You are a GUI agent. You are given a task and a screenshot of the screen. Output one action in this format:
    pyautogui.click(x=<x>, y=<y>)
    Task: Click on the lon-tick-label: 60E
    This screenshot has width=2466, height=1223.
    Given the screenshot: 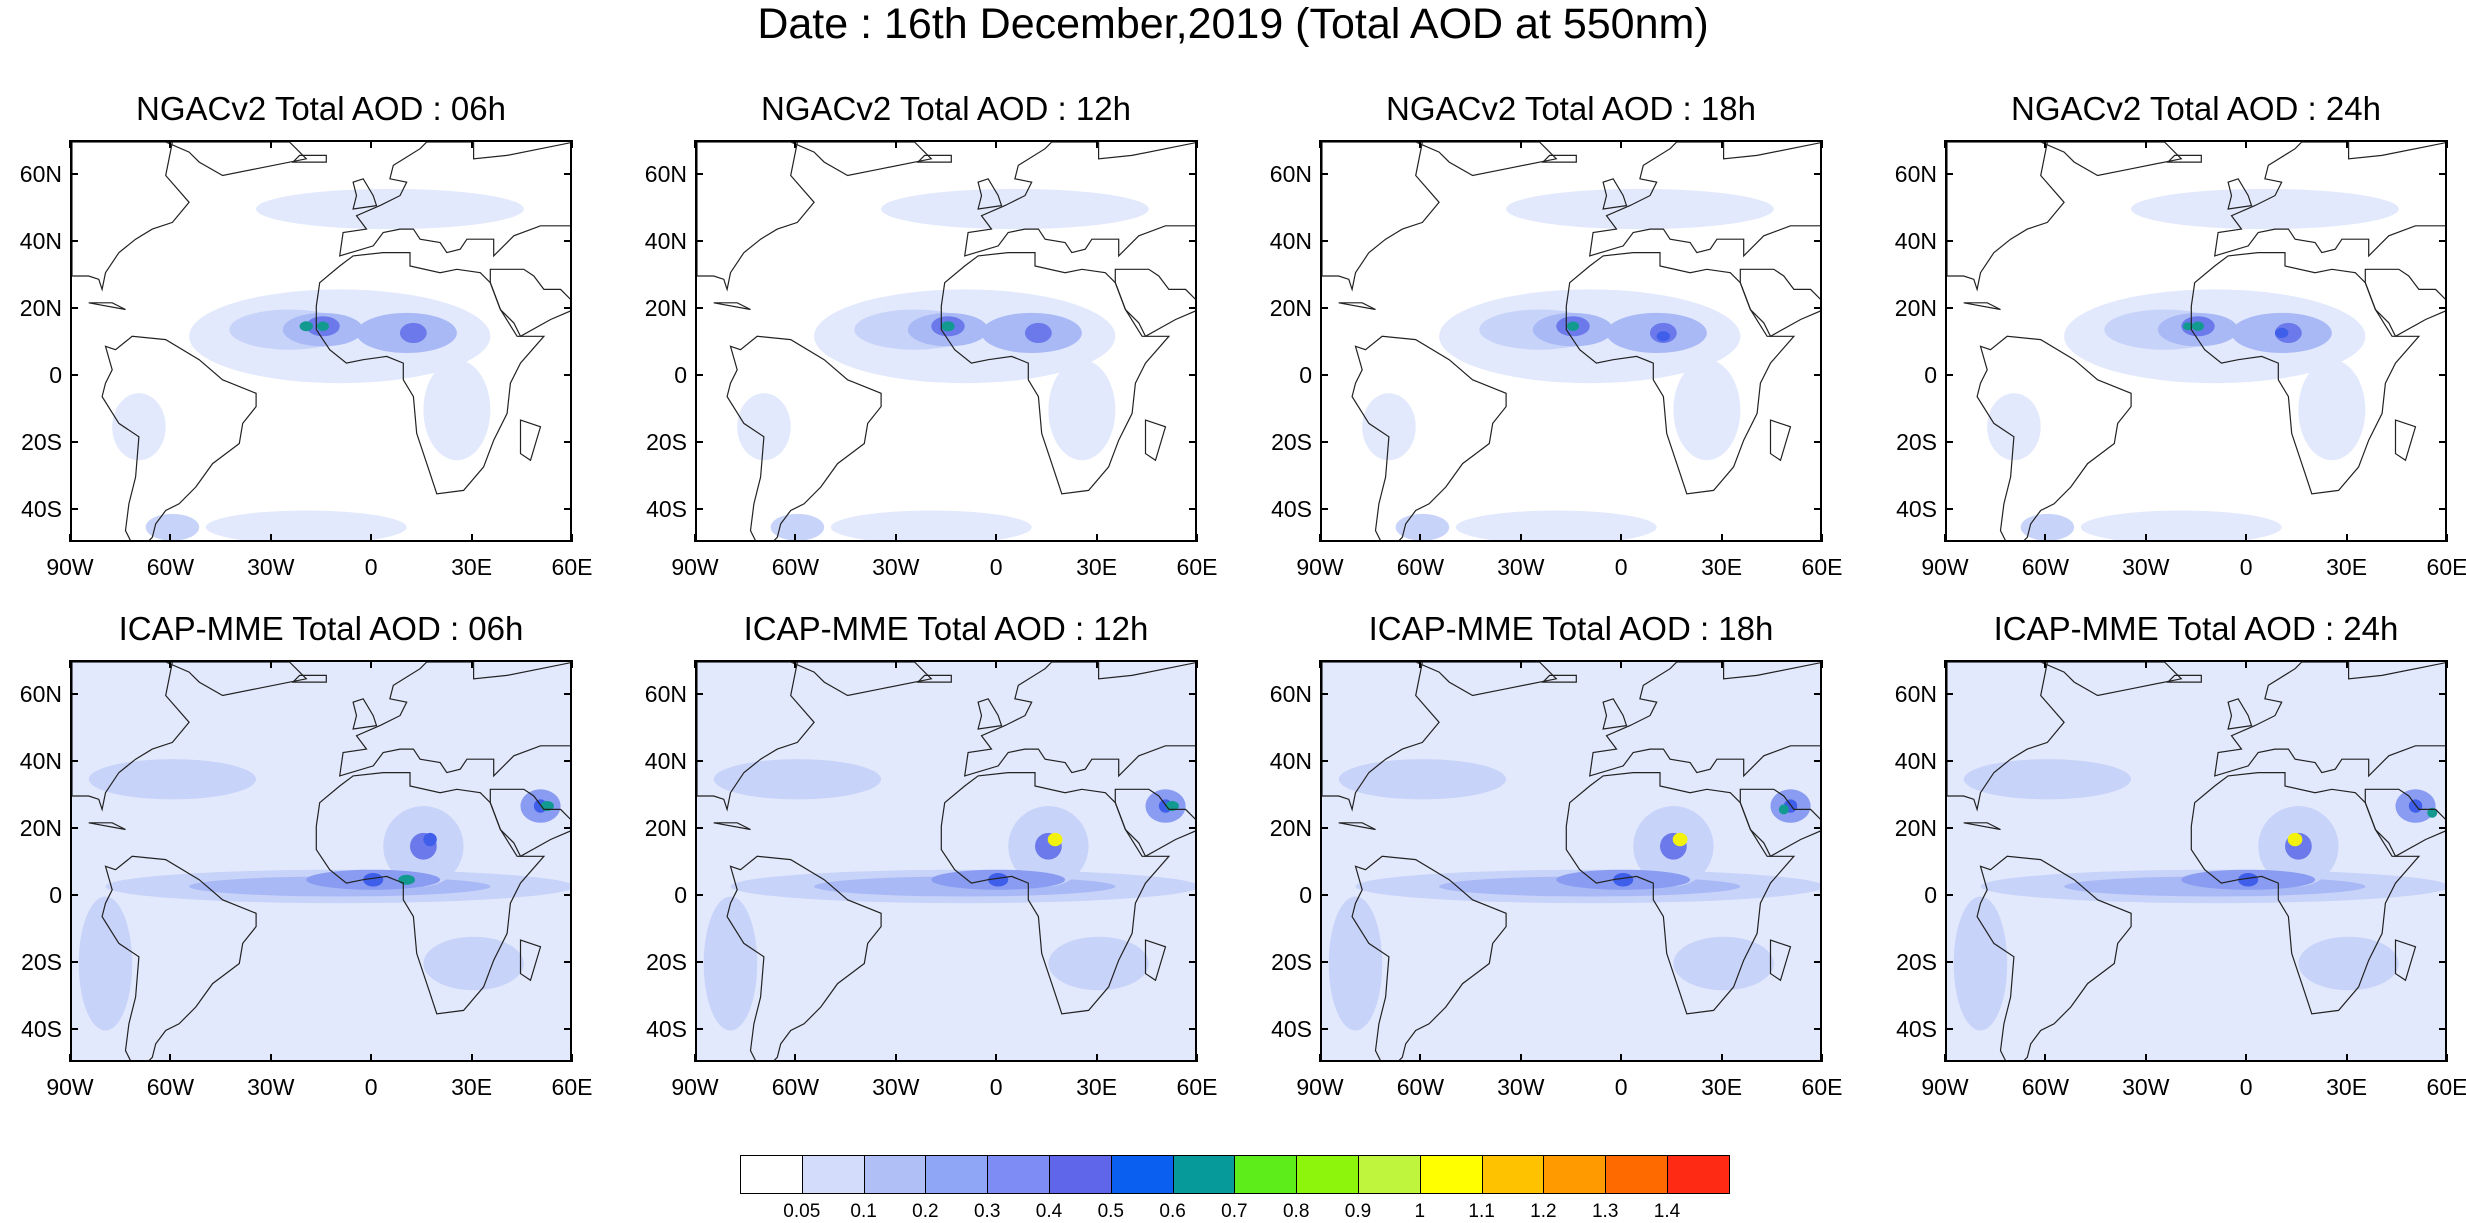 What is the action you would take?
    pyautogui.click(x=572, y=567)
    